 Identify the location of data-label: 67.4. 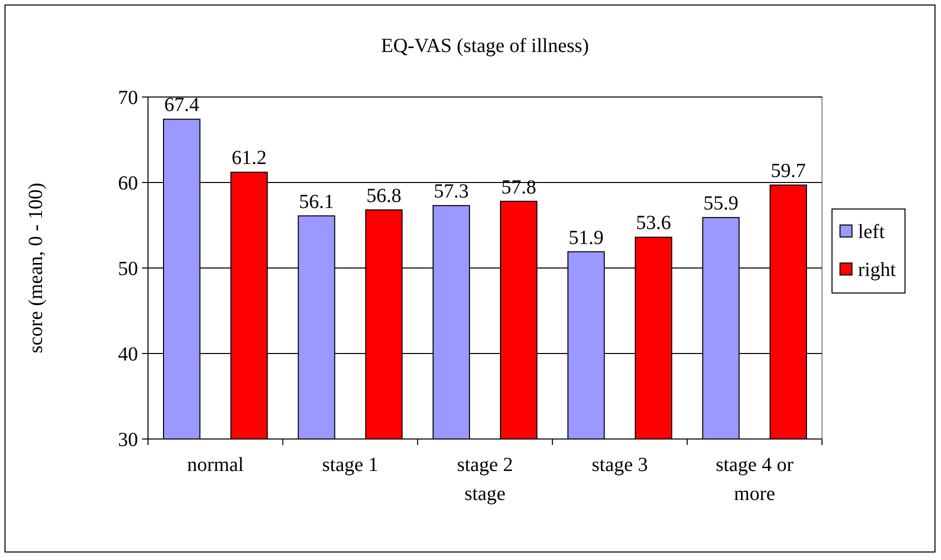
(182, 105).